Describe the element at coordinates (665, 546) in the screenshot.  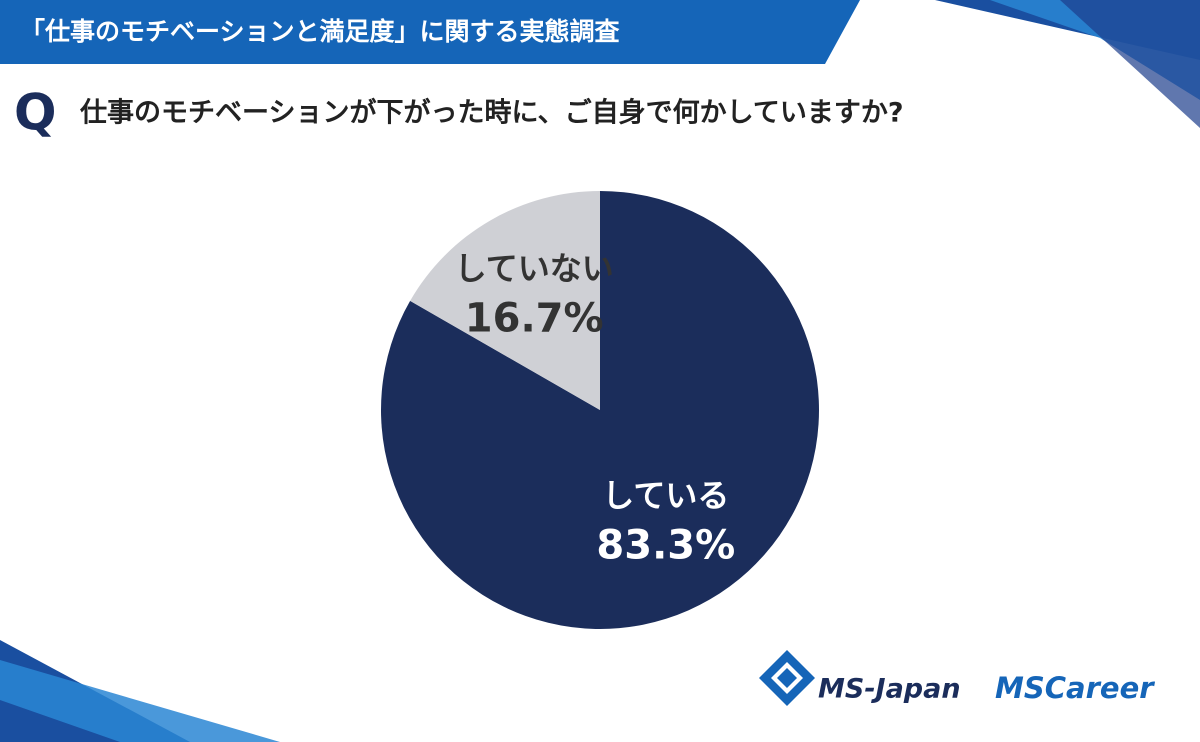
I see `value-label: 83.3%` at that location.